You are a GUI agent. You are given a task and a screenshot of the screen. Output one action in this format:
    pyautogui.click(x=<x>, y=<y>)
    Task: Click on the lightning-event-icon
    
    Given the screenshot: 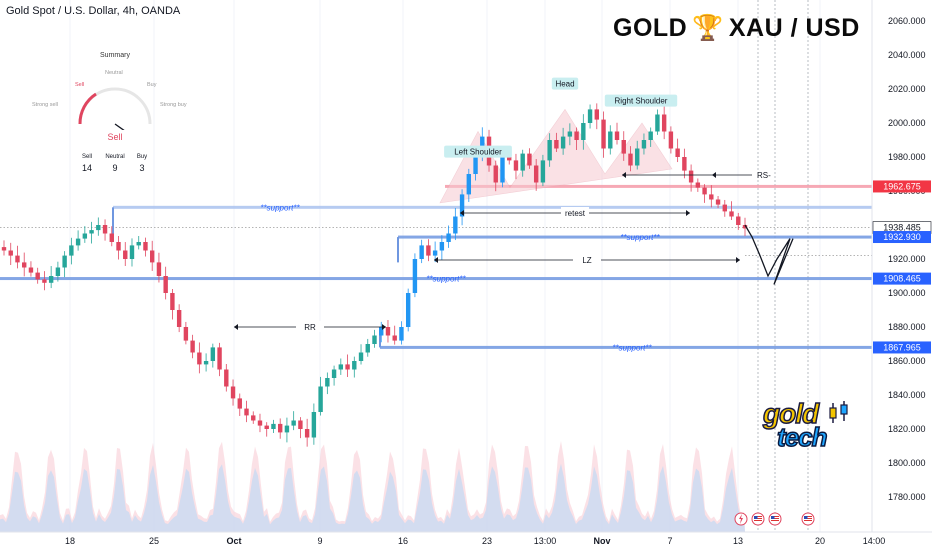 What is the action you would take?
    pyautogui.click(x=741, y=519)
    